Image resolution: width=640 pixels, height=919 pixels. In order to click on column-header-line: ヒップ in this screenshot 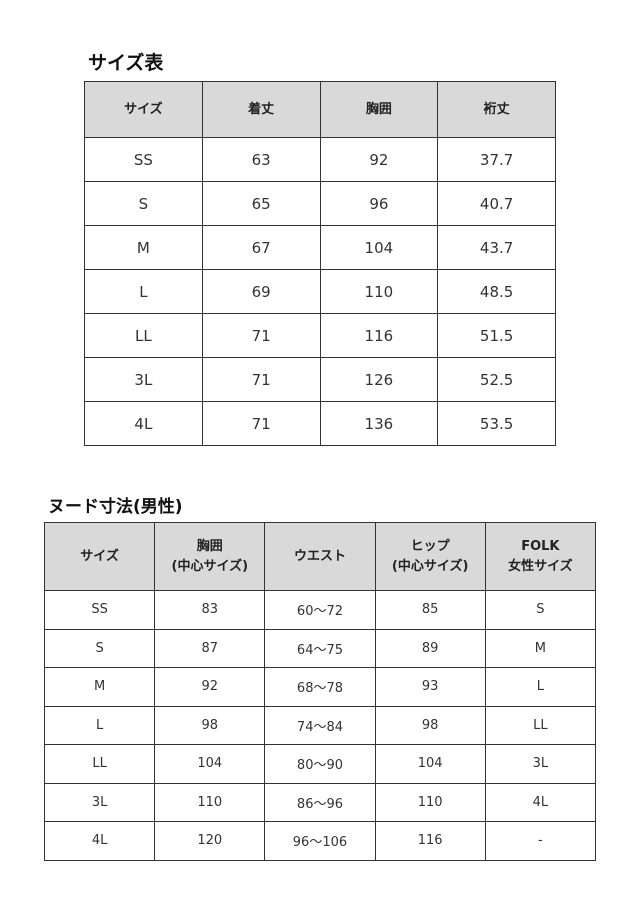, I will do `click(430, 546)`.